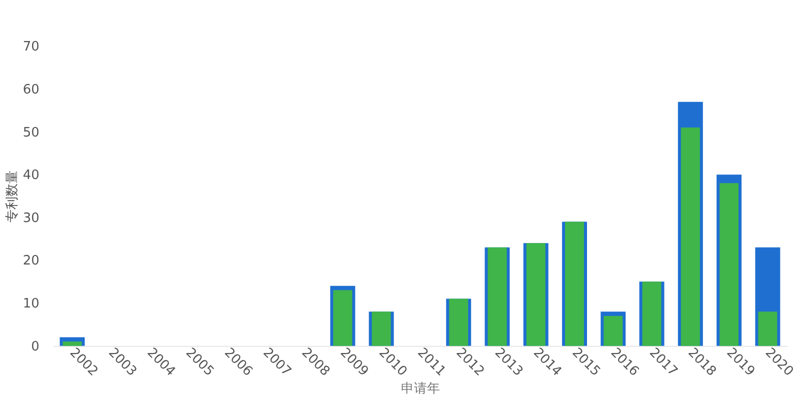 This screenshot has width=800, height=398. Describe the element at coordinates (420, 389) in the screenshot. I see `x-axis-title: 申请年` at that location.